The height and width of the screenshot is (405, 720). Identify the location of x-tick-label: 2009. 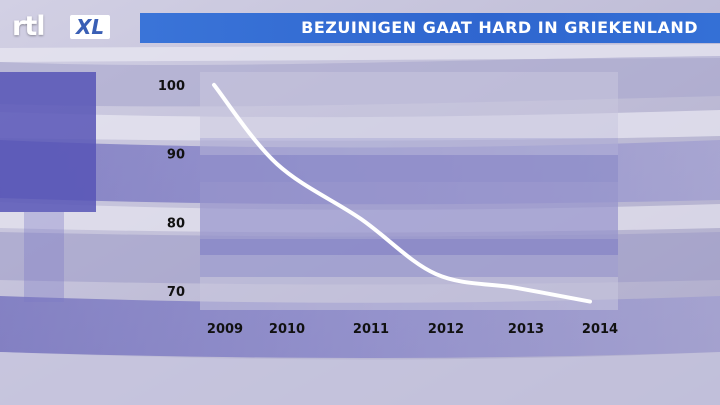
(225, 329).